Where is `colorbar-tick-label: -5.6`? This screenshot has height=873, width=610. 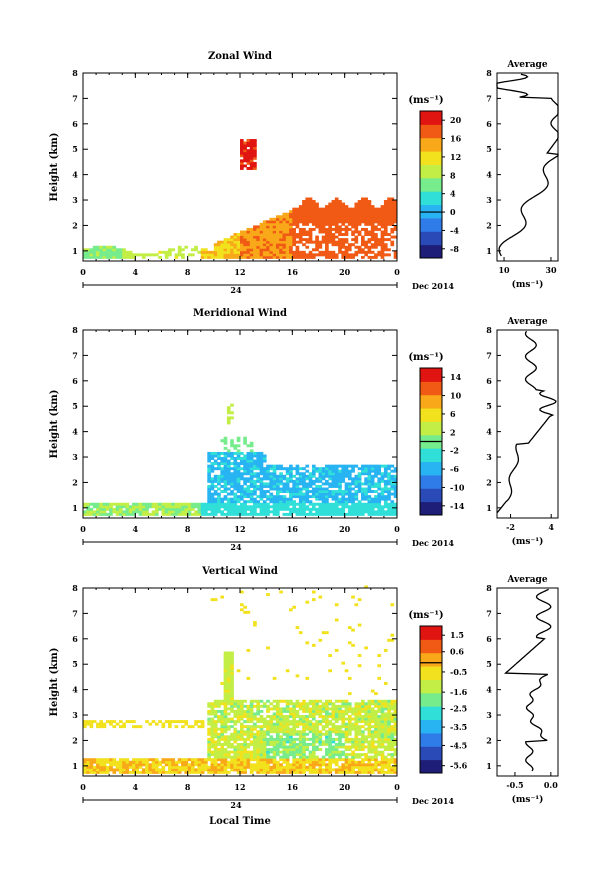 colorbar-tick-label: -5.6 is located at coordinates (459, 766).